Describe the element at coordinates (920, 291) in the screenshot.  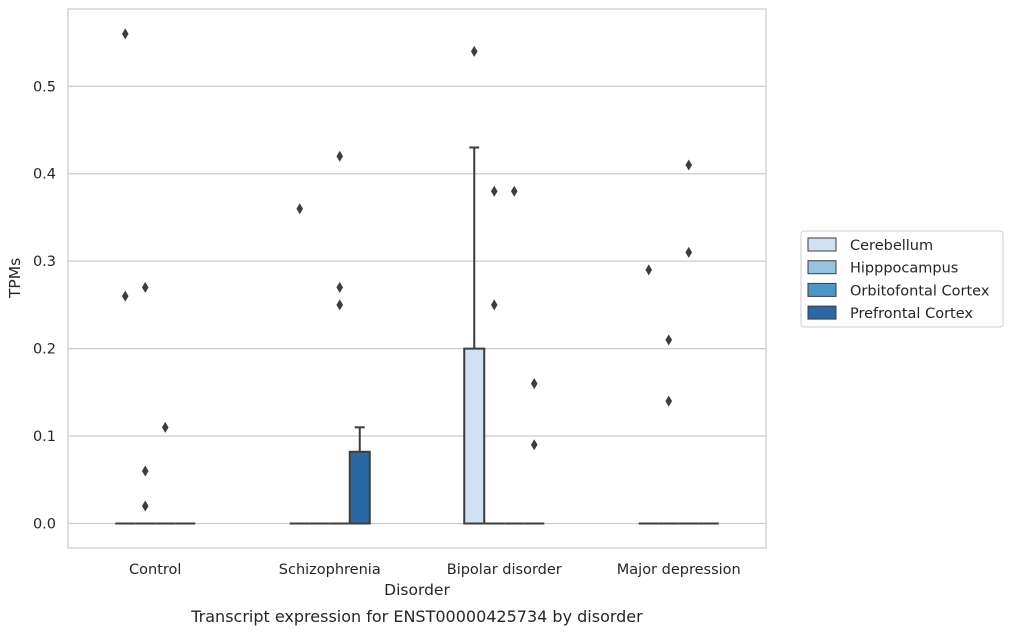
I see `legend-label: Orbitofontal Cortex` at that location.